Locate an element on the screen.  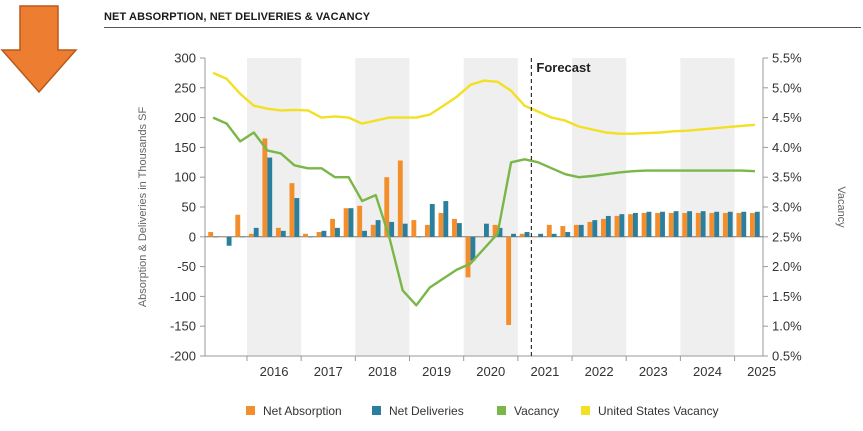
y-tick-label: 250 is located at coordinates (185, 87).